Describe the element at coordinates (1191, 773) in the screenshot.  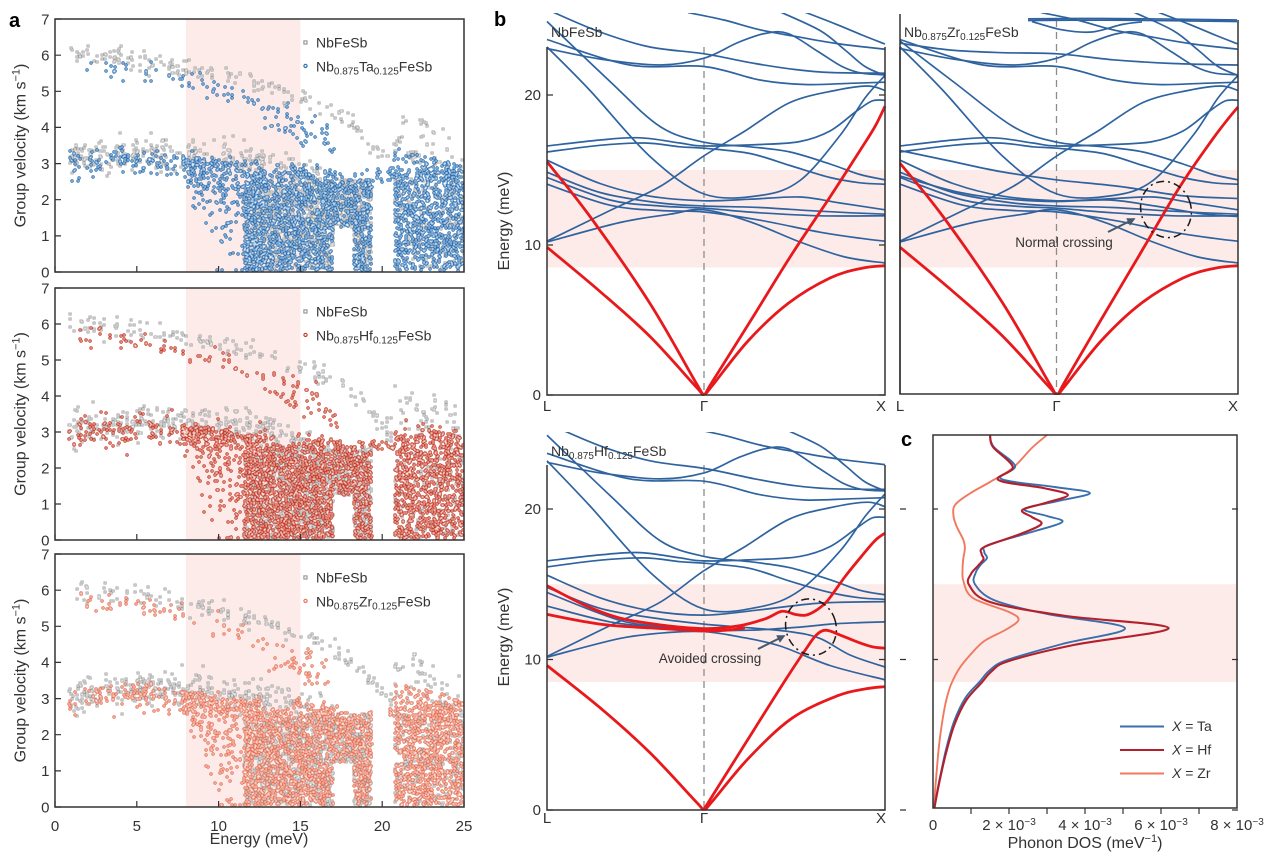
I see `svg-text: X = Zr` at that location.